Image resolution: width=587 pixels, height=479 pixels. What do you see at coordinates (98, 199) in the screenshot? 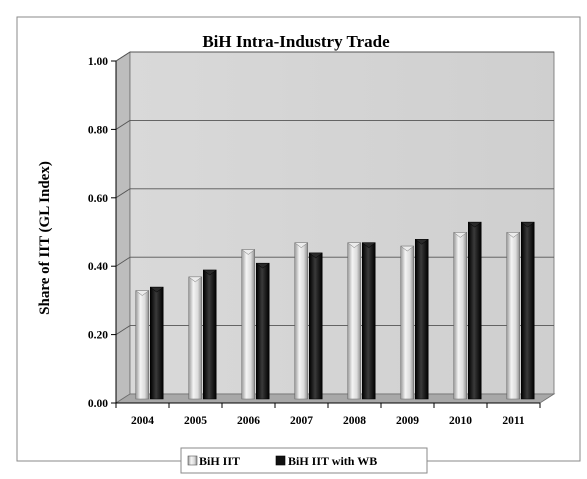
I see `y-tick-label: 0.60` at bounding box center [98, 199].